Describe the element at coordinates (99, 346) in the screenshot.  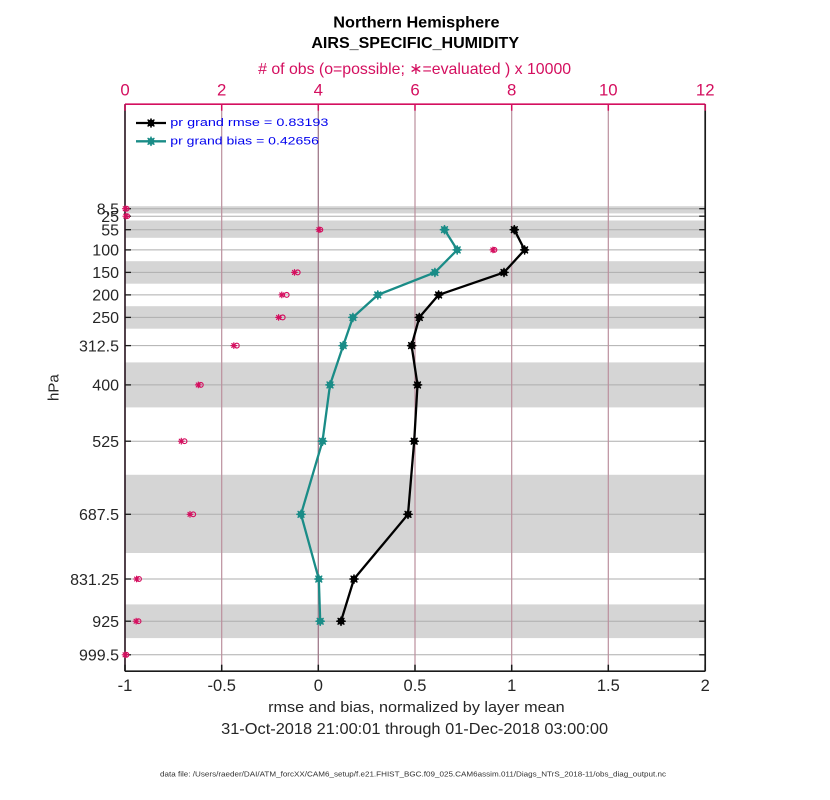
I see `svg-text: 312.5` at that location.